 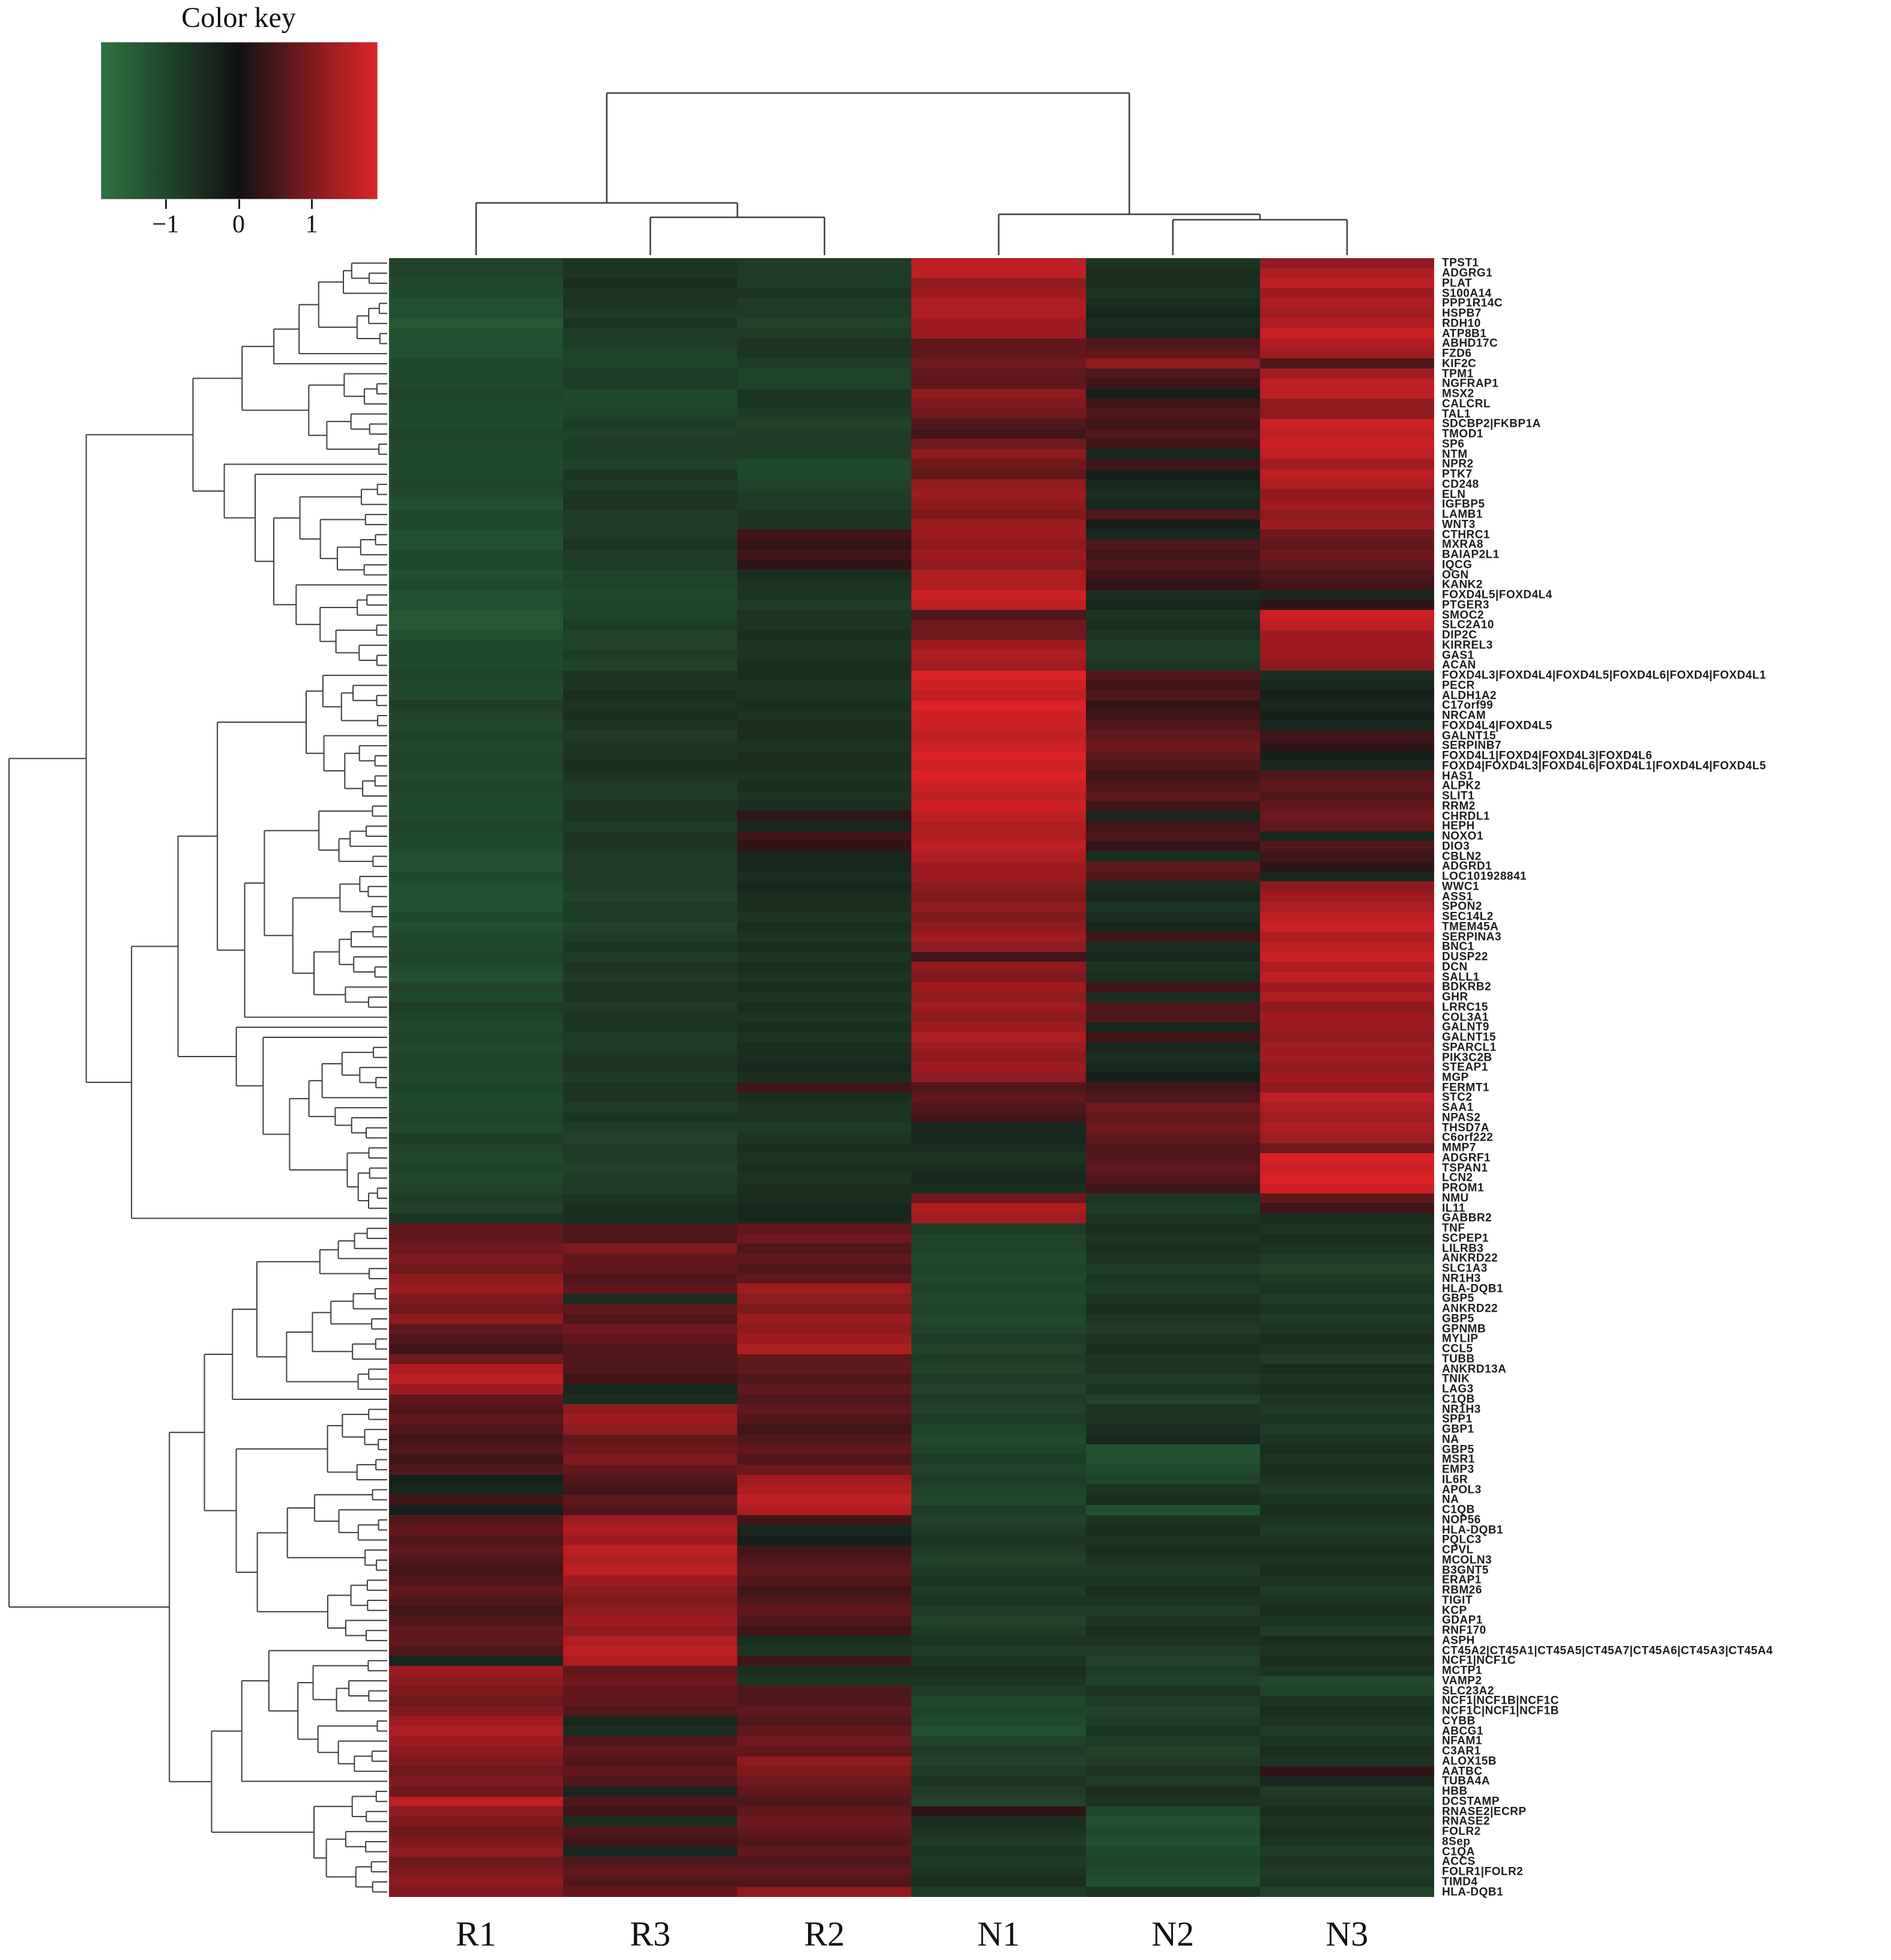 I want to click on gene-label: RNASE2|ECRP, so click(x=1485, y=1812).